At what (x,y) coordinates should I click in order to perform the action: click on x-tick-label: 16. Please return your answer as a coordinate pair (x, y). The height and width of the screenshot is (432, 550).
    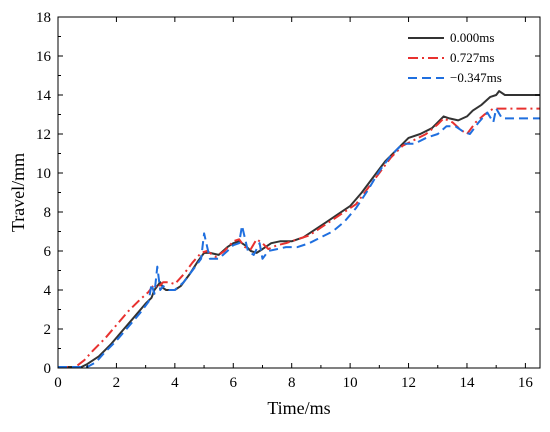
    Looking at the image, I should click on (526, 383).